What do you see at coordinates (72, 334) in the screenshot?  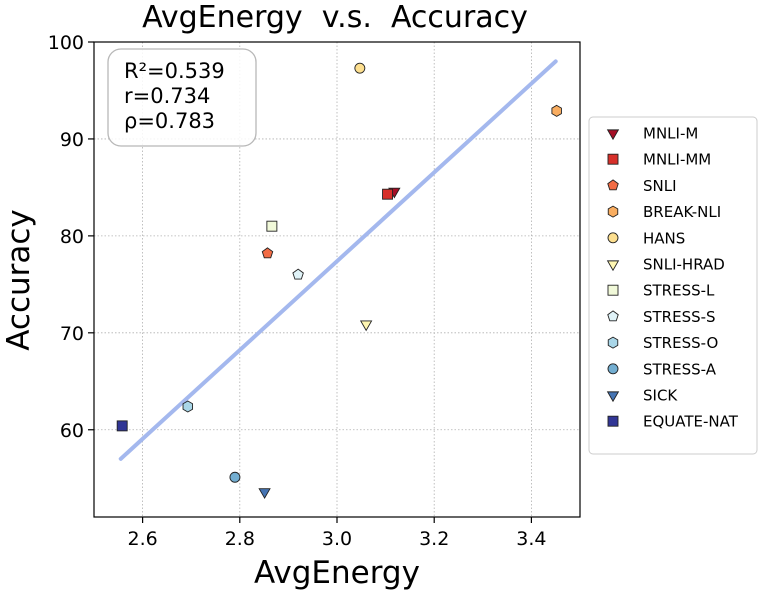 I see `y-tick-label: 70` at bounding box center [72, 334].